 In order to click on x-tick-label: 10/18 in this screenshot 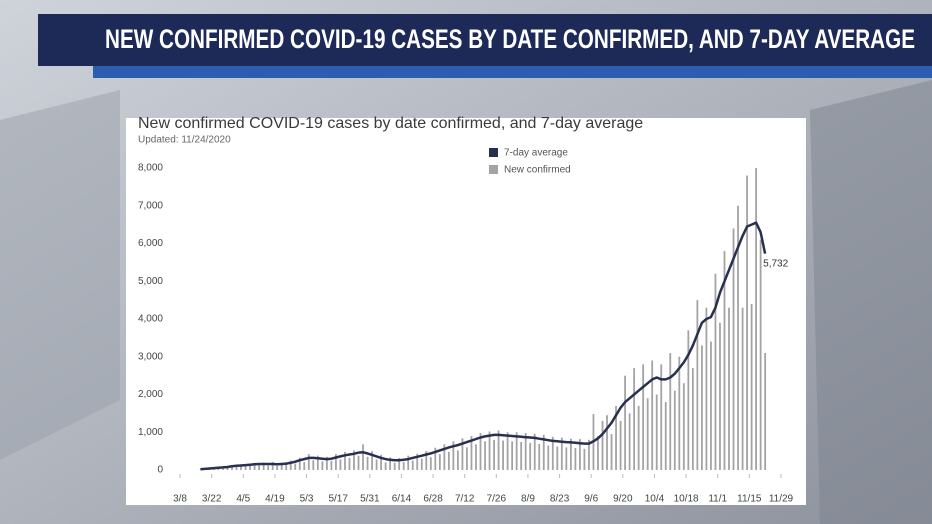, I will do `click(686, 499)`.